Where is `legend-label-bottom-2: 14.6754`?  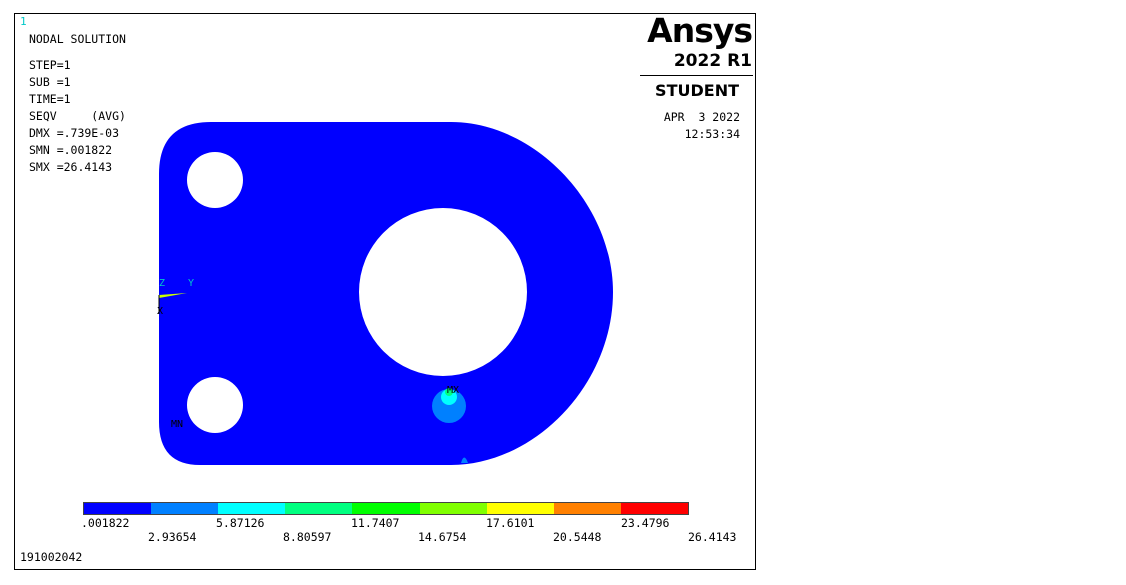
legend-label-bottom-2: 14.6754 is located at coordinates (442, 537).